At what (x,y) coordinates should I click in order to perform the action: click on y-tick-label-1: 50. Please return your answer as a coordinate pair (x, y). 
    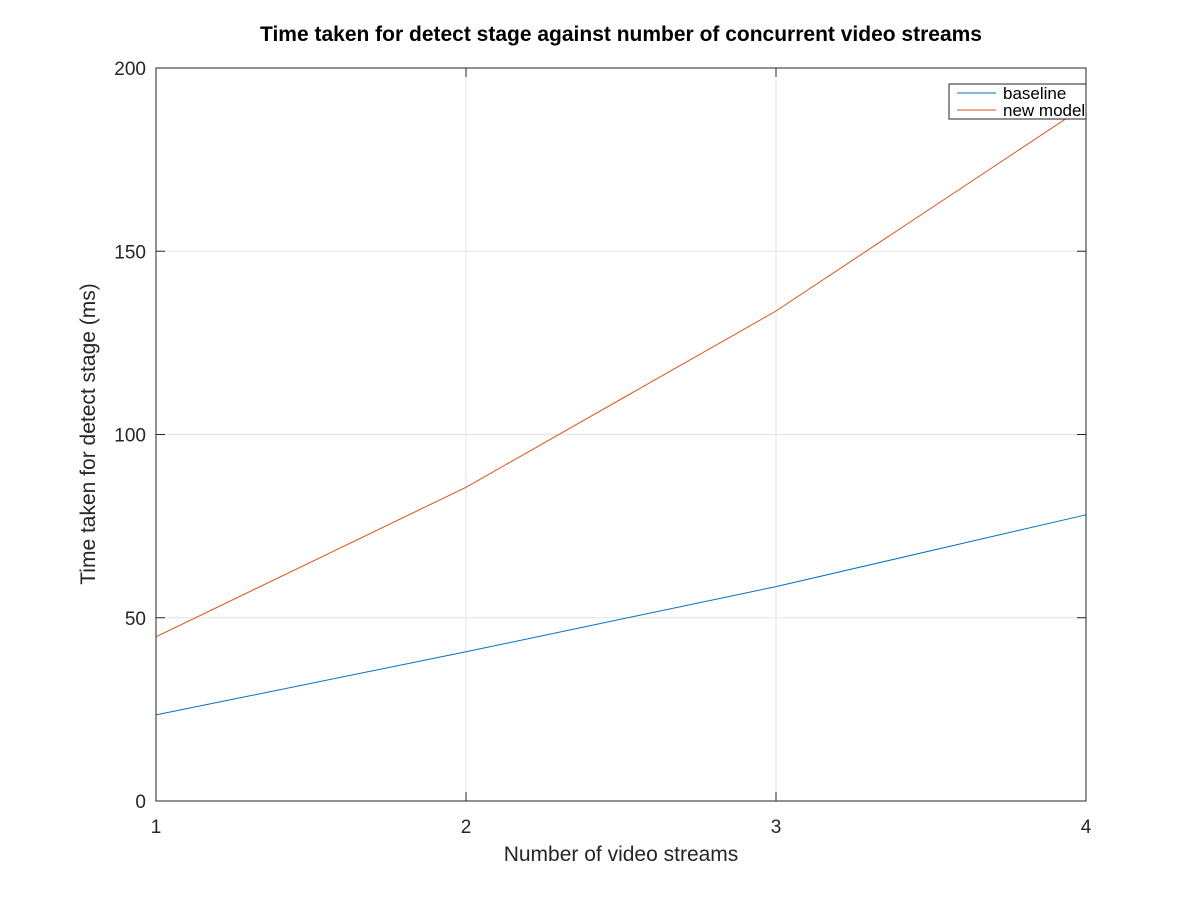
    Looking at the image, I should click on (135, 619).